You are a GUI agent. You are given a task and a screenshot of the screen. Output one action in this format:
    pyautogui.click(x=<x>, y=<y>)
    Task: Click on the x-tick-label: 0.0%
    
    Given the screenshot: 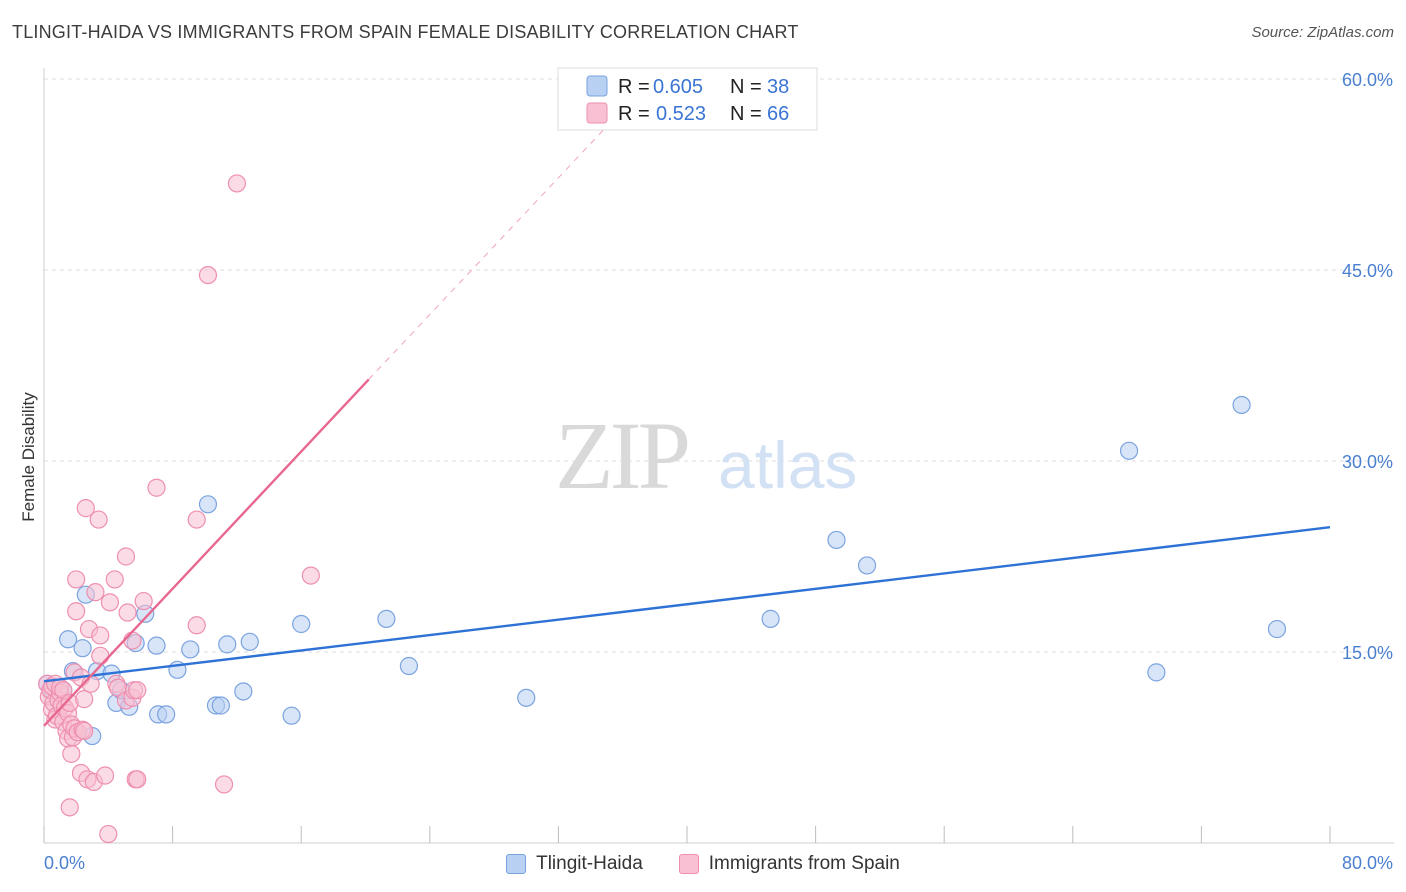 What is the action you would take?
    pyautogui.click(x=64, y=863)
    